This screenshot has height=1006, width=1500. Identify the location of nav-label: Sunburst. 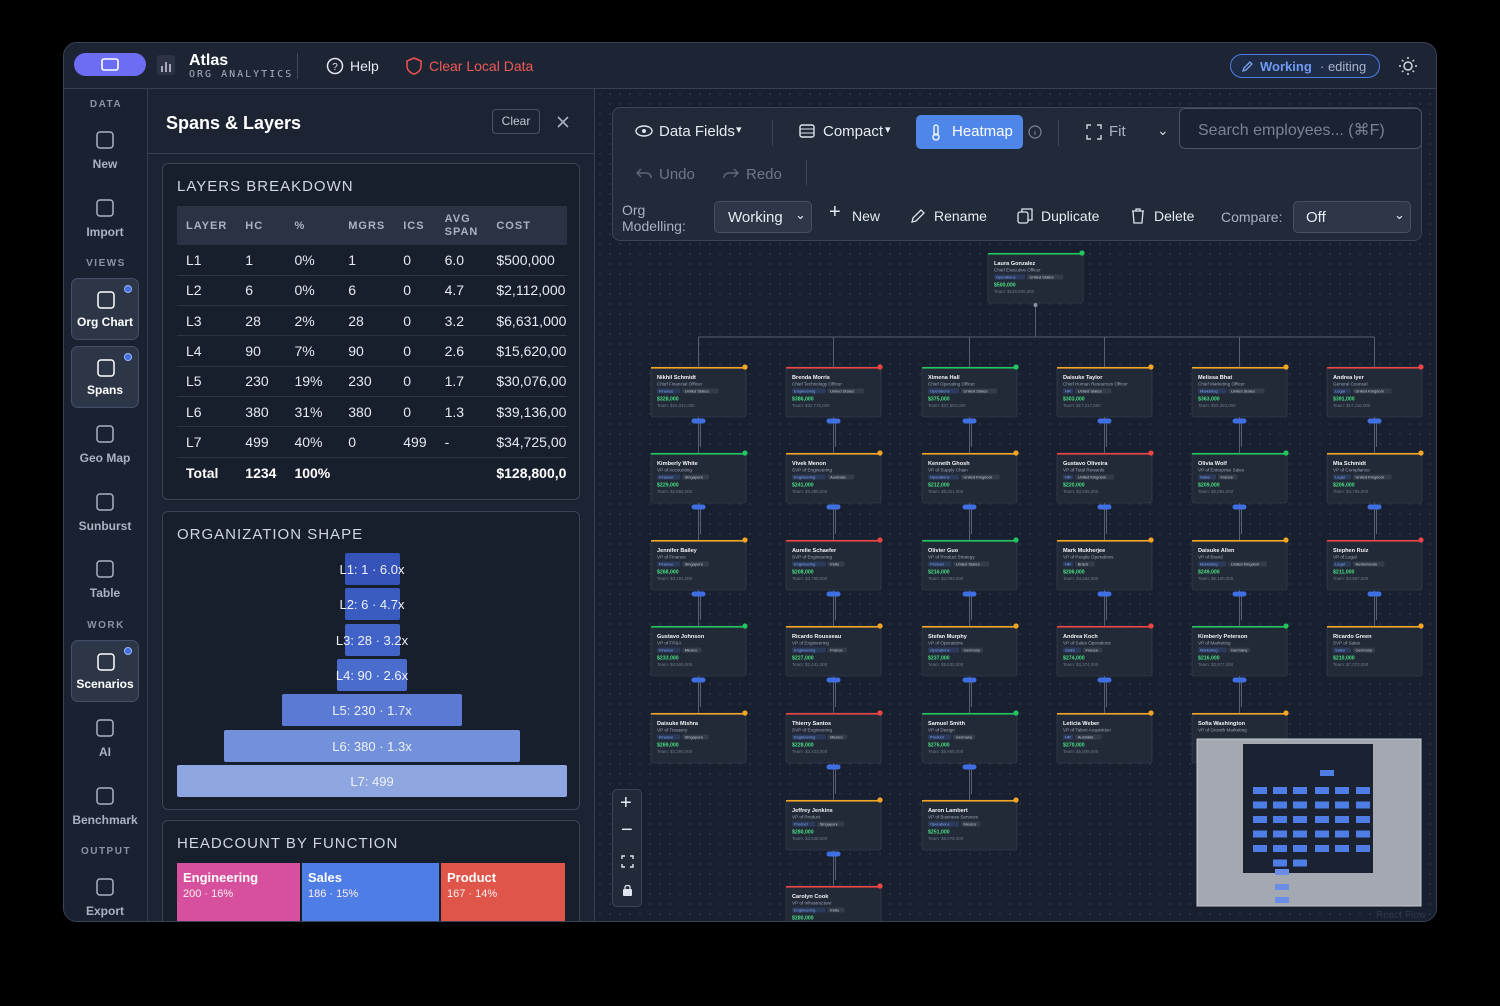
(105, 525).